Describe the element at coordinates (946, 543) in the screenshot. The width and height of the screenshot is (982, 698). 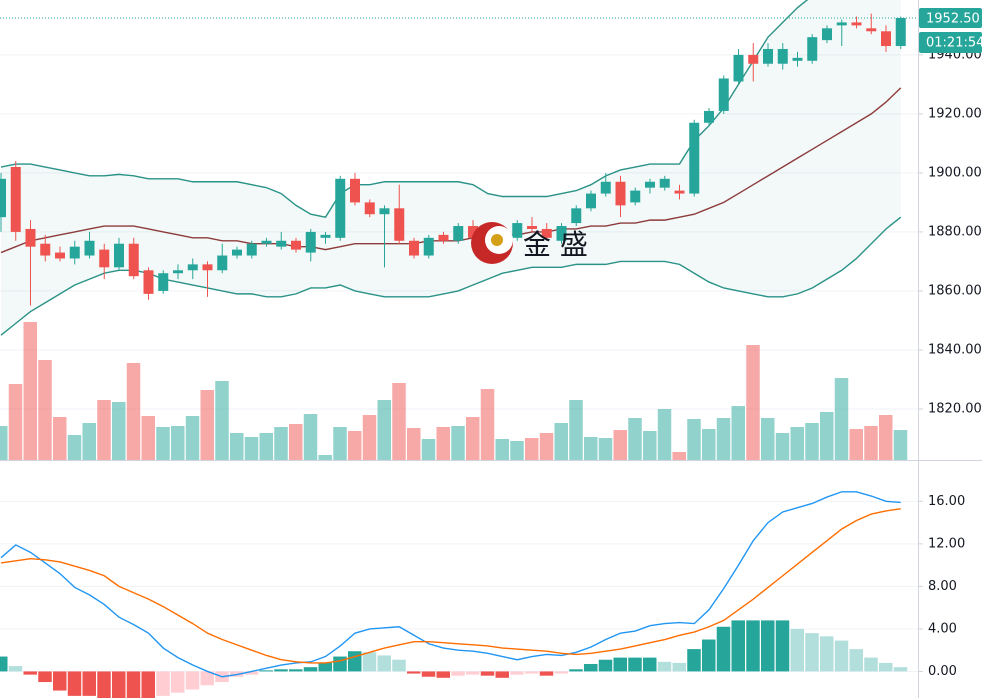
I see `y-tick-label: 12.00` at that location.